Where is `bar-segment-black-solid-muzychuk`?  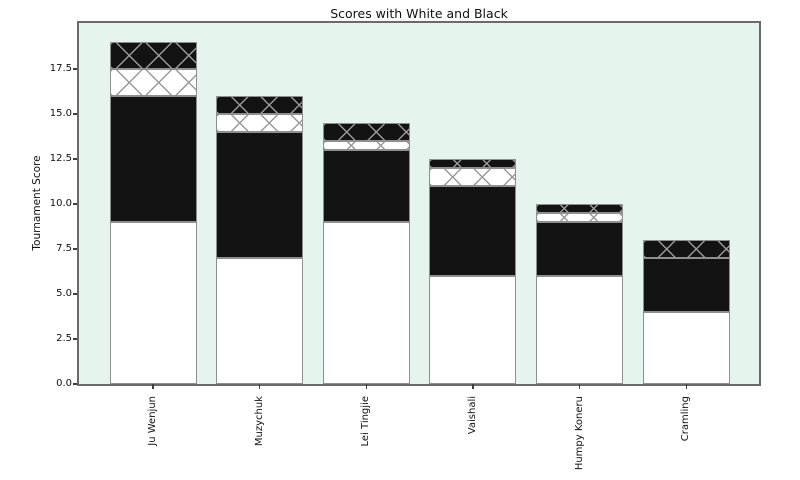
bar-segment-black-solid-muzychuk is located at coordinates (260, 195).